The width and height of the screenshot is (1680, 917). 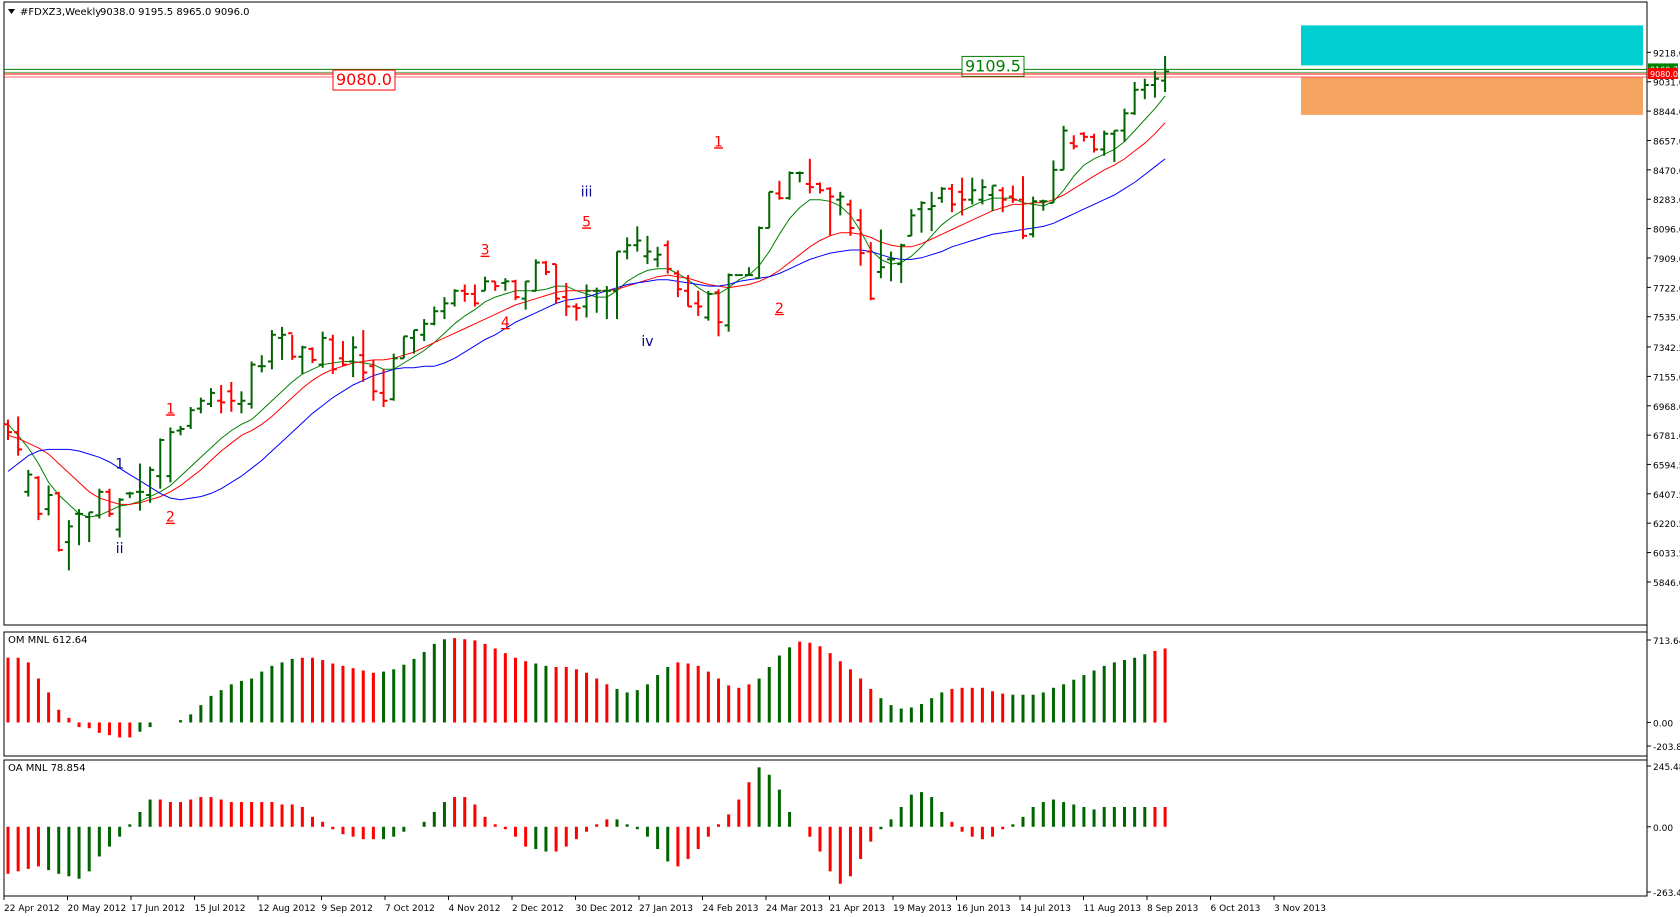 I want to click on time-tick-label: 6 Oct 2013, so click(x=1236, y=909).